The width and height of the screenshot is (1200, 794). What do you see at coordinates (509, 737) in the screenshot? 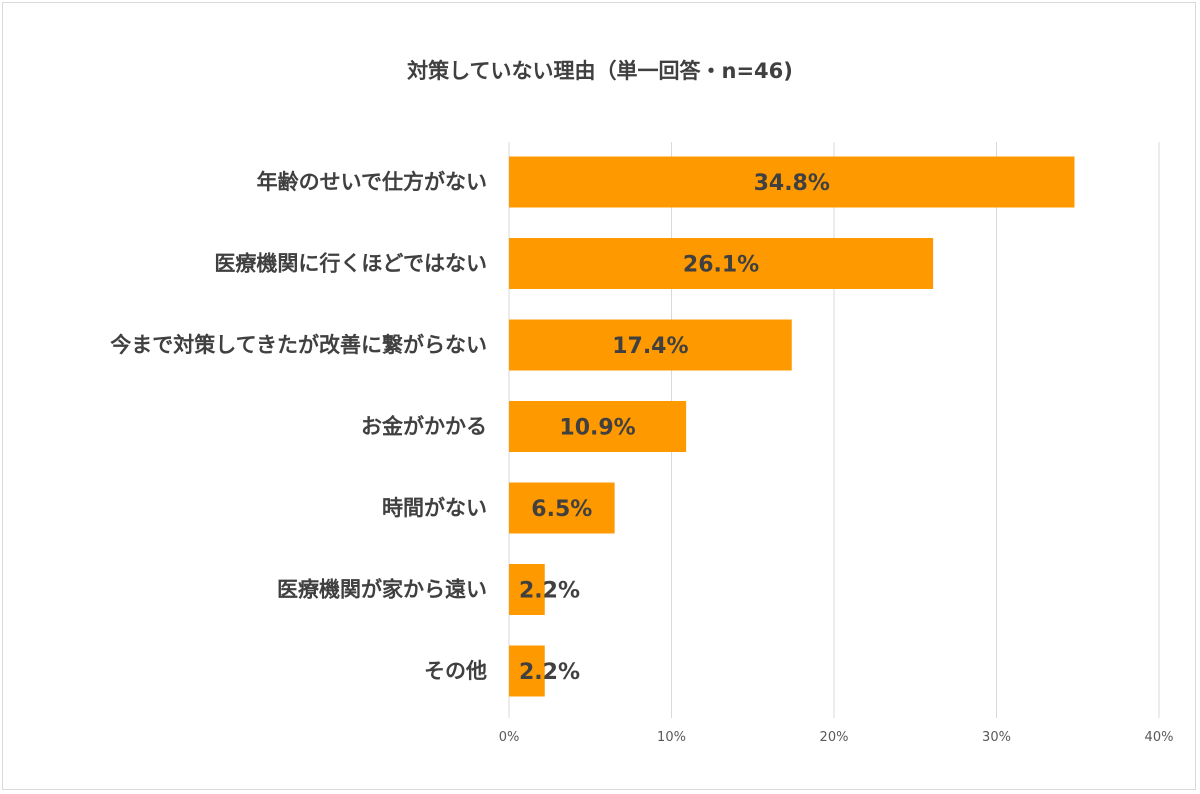
I see `x-tick-label: 0%` at bounding box center [509, 737].